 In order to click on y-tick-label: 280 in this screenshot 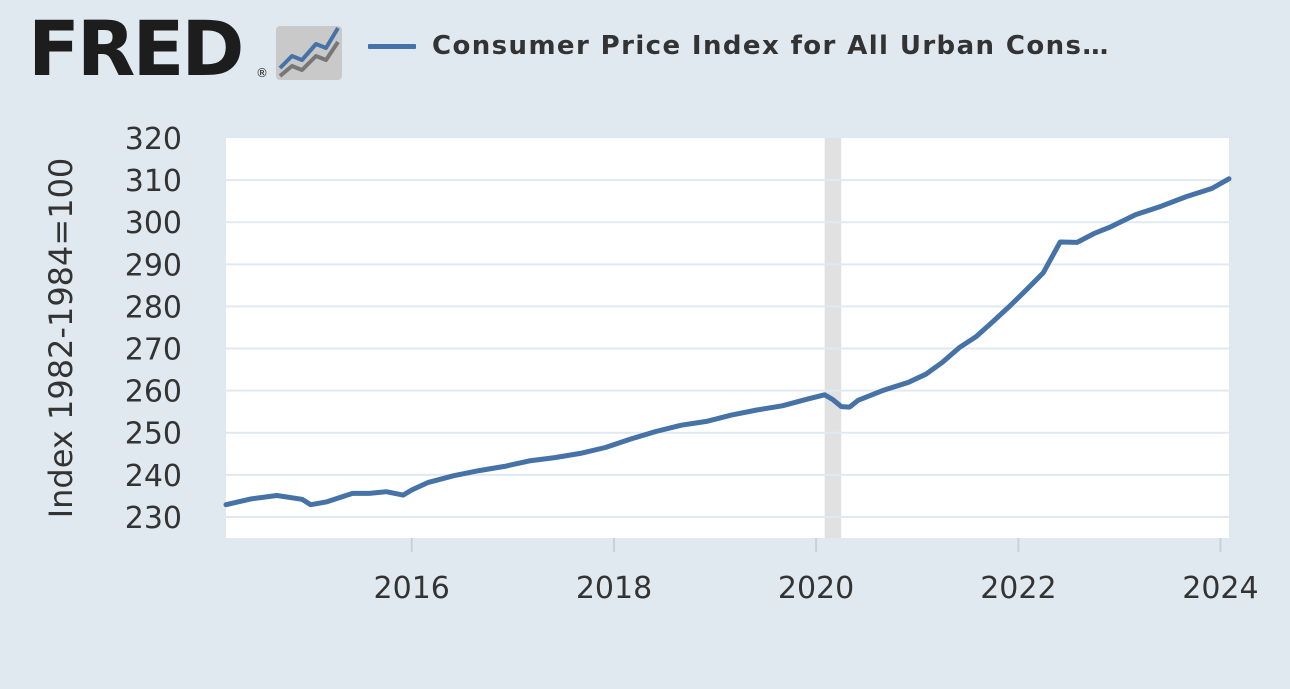, I will do `click(153, 307)`.